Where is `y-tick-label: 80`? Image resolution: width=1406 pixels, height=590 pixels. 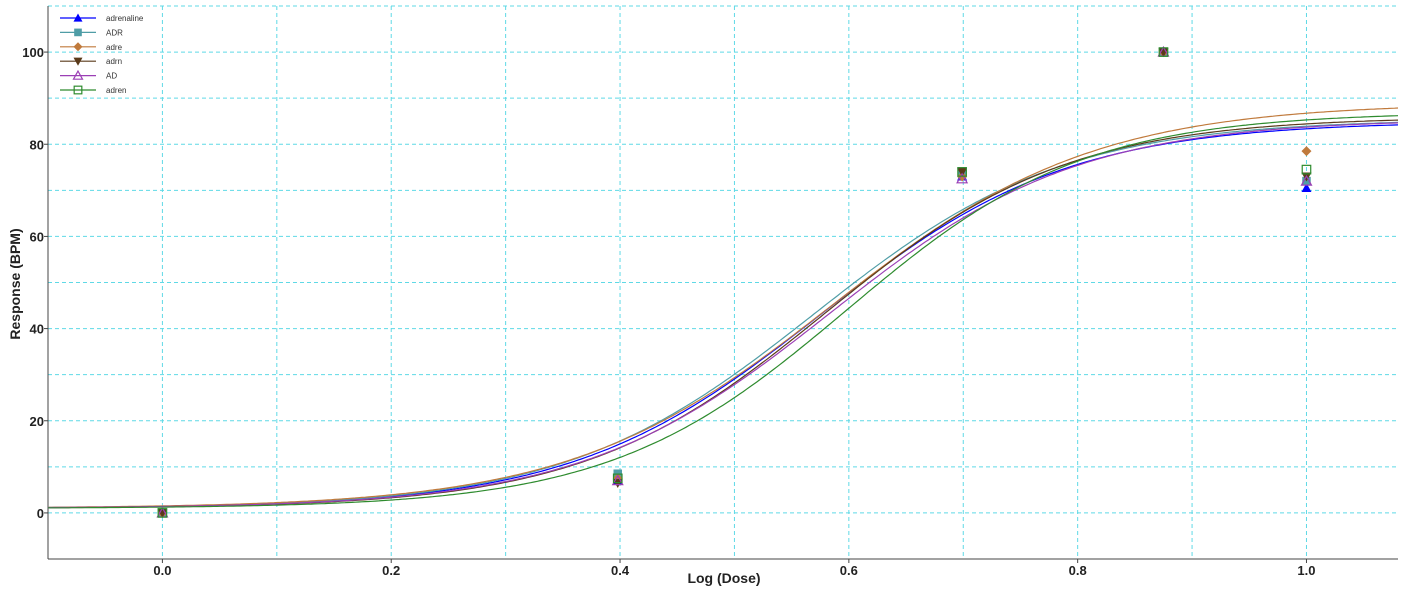 y-tick-label: 80 is located at coordinates (37, 144).